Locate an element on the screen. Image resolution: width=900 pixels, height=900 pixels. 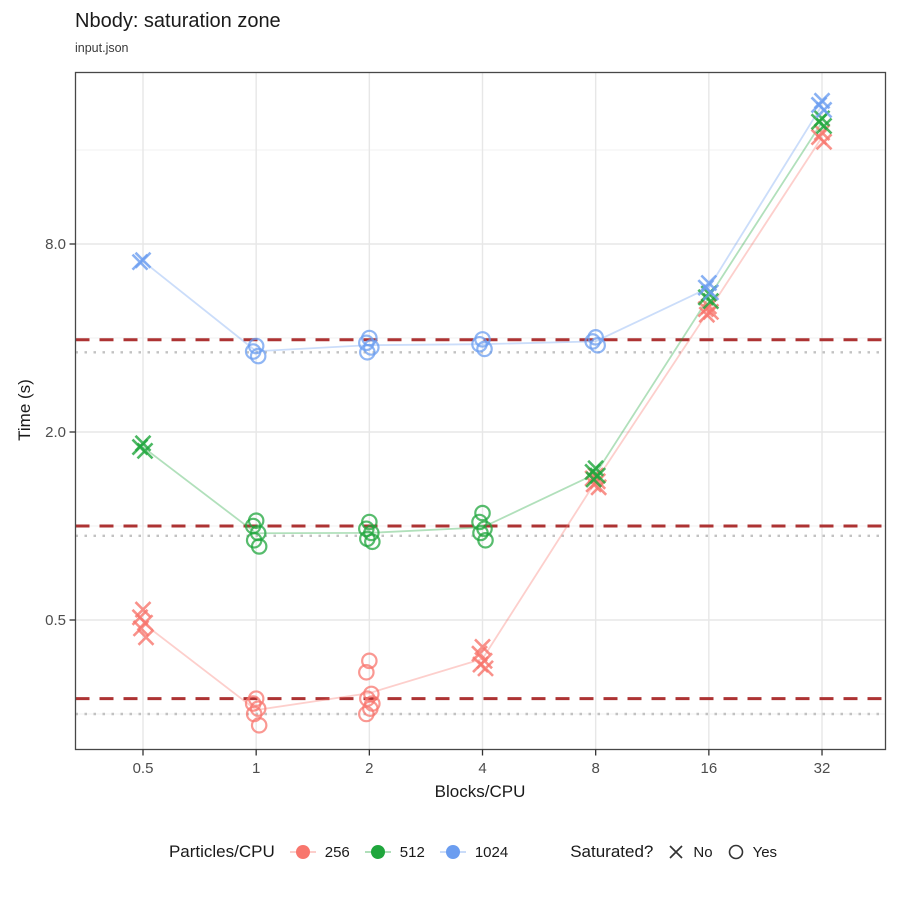
legend-item-yes: Yes is located at coordinates (751, 852).